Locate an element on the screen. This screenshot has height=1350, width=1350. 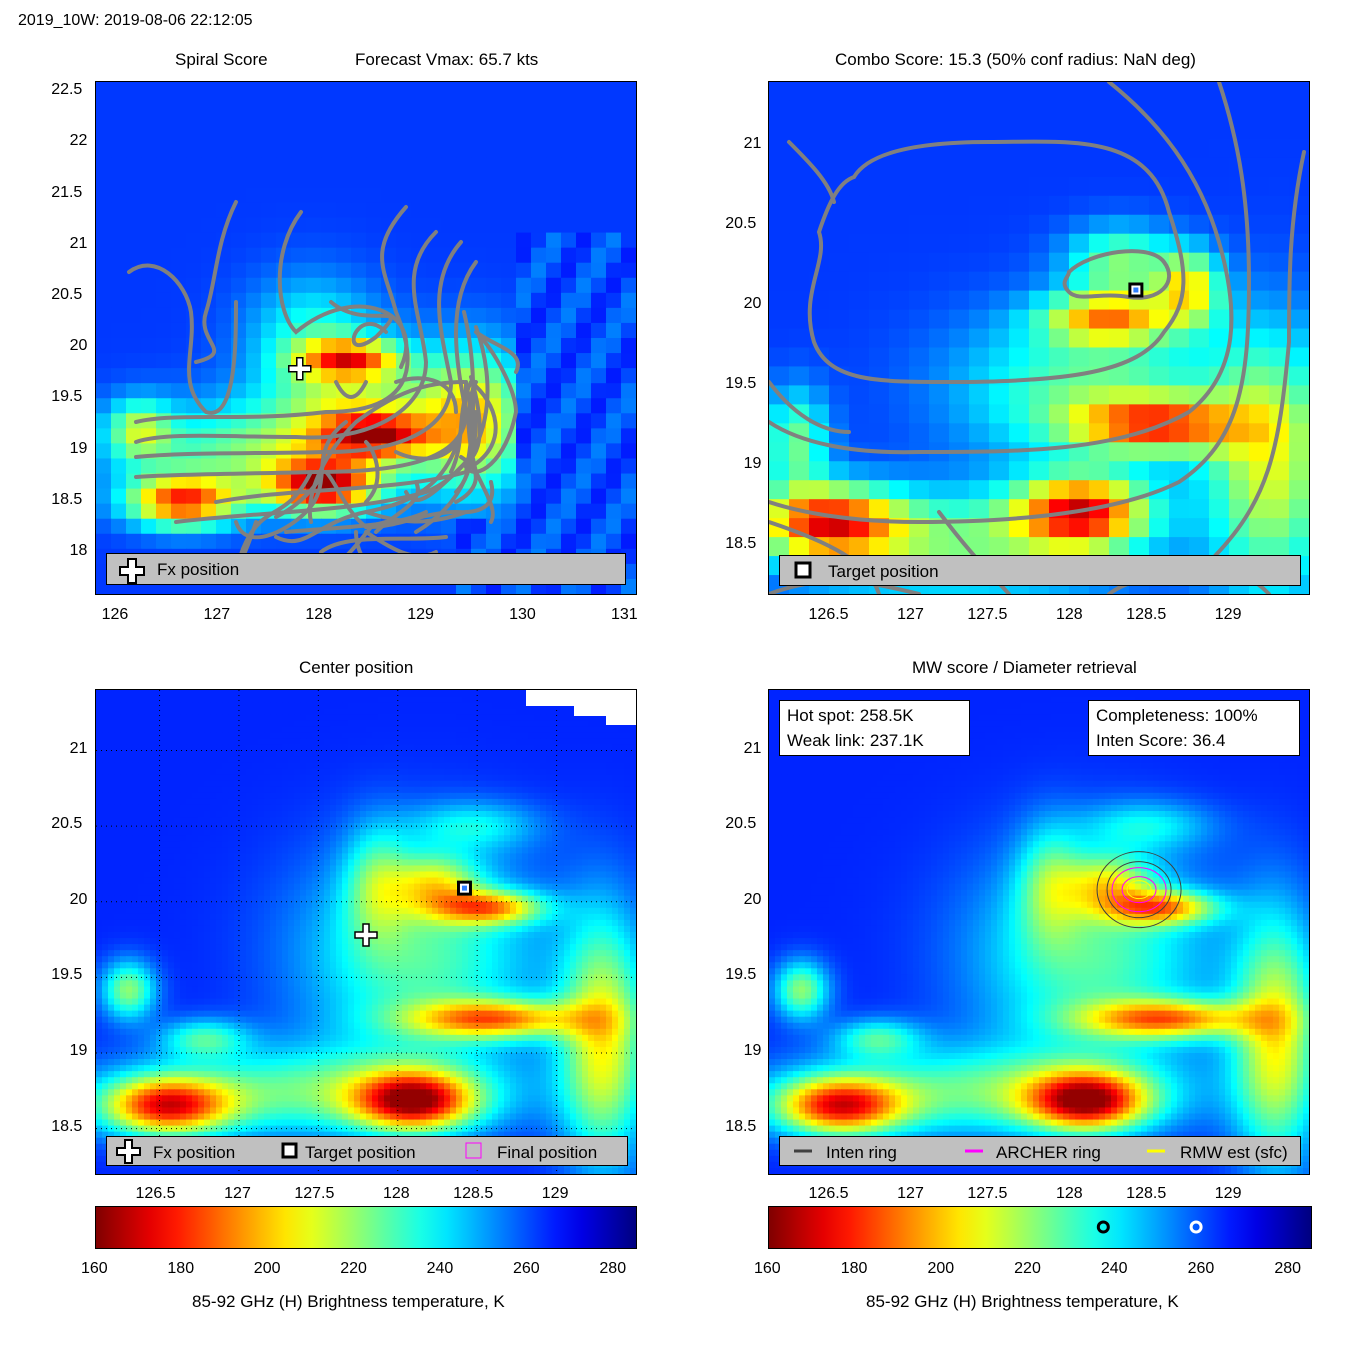
legend-inten-label: Inten ring is located at coordinates (861, 1152).